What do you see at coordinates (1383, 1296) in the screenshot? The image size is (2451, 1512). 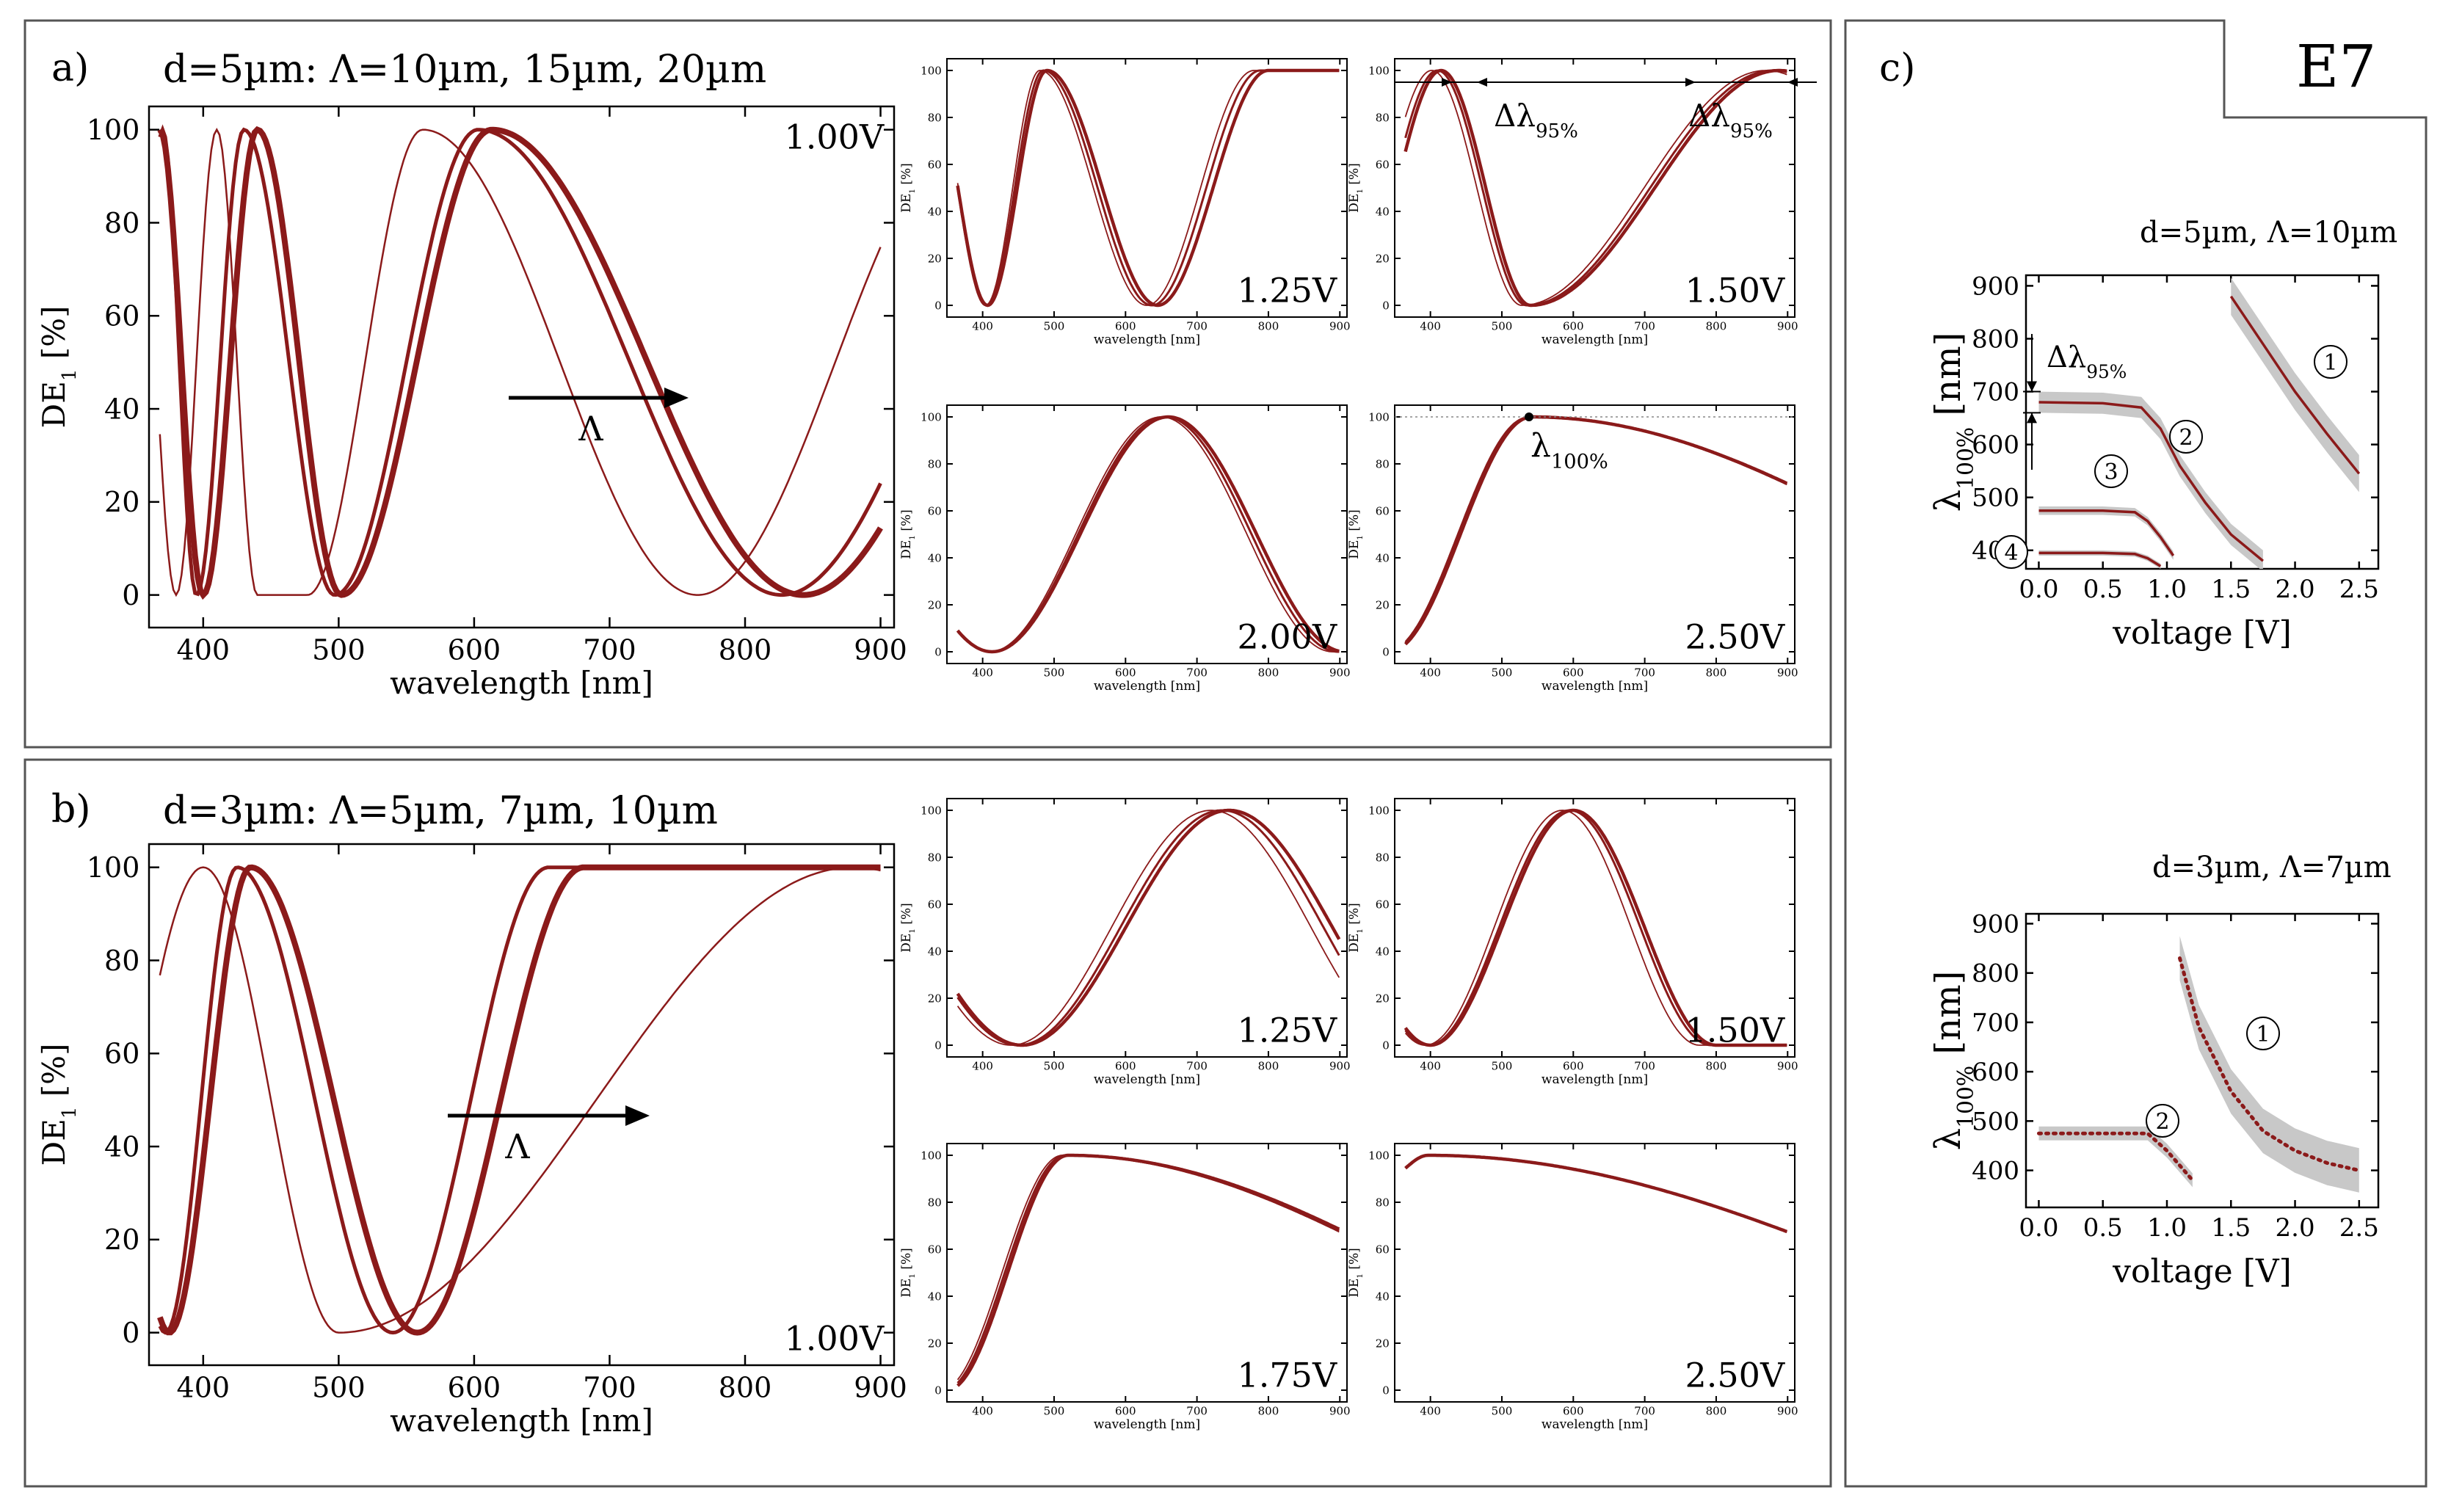 I see `b-250-ytick-label: 40` at bounding box center [1383, 1296].